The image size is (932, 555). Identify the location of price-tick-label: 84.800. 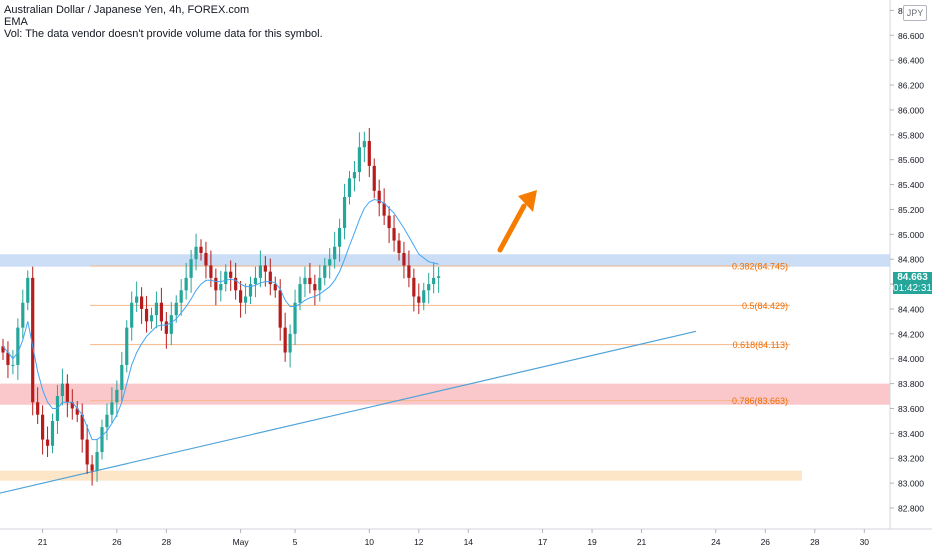
(911, 260).